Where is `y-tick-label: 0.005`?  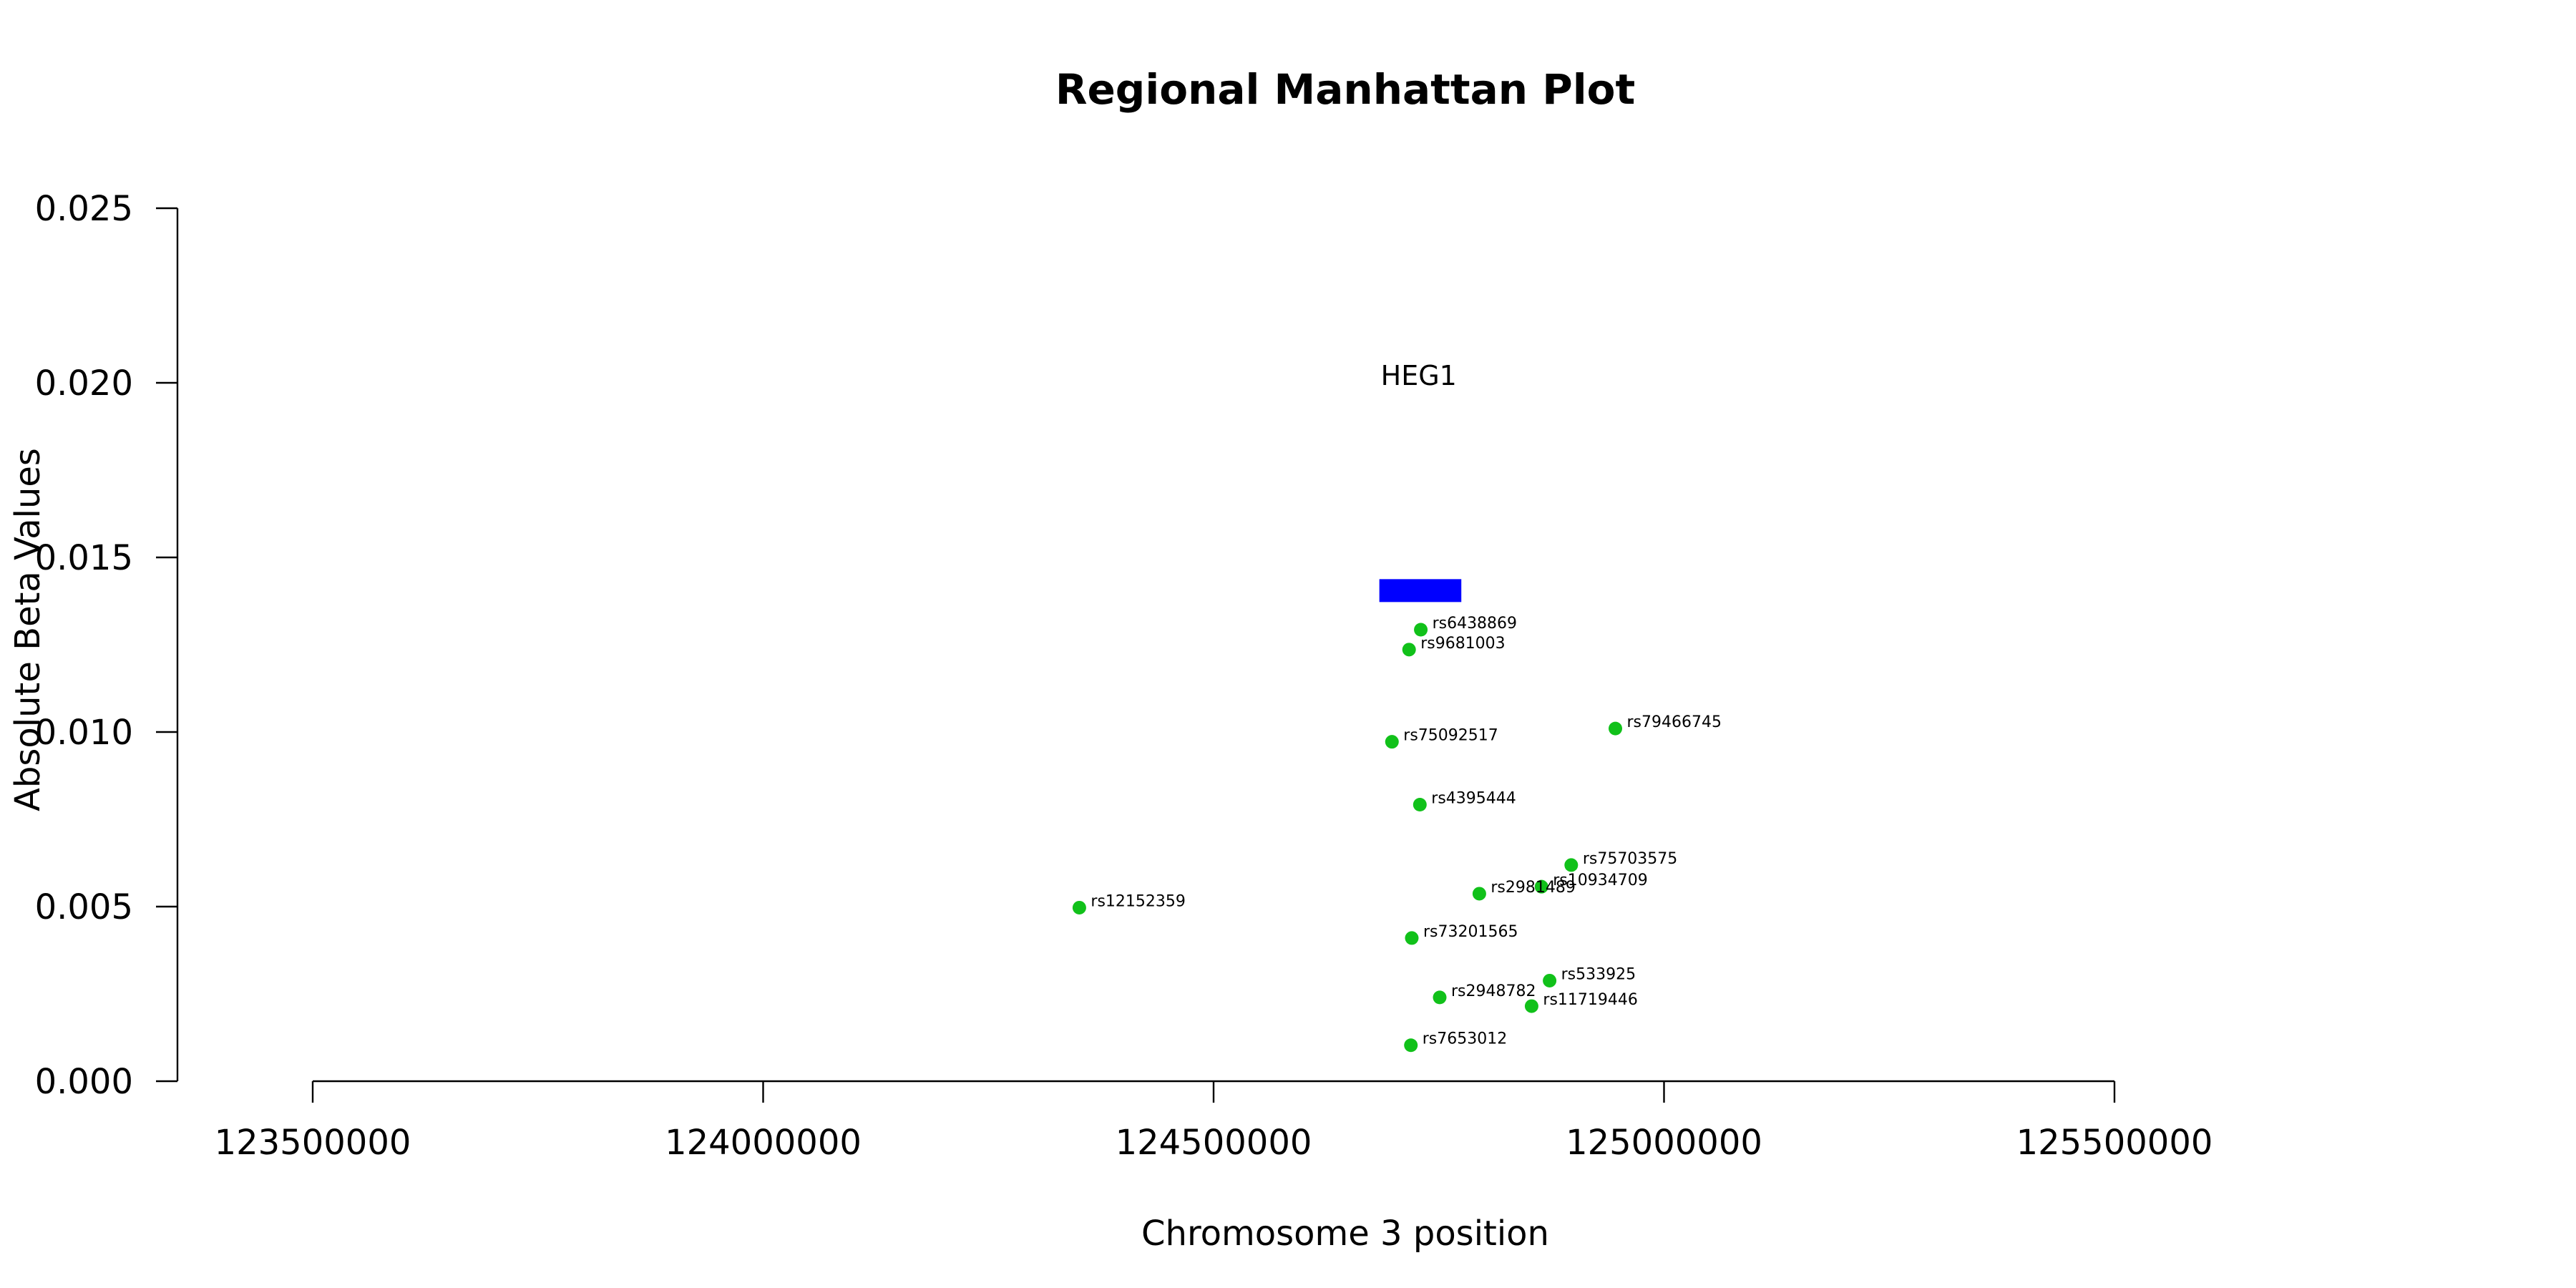 y-tick-label: 0.005 is located at coordinates (84, 907).